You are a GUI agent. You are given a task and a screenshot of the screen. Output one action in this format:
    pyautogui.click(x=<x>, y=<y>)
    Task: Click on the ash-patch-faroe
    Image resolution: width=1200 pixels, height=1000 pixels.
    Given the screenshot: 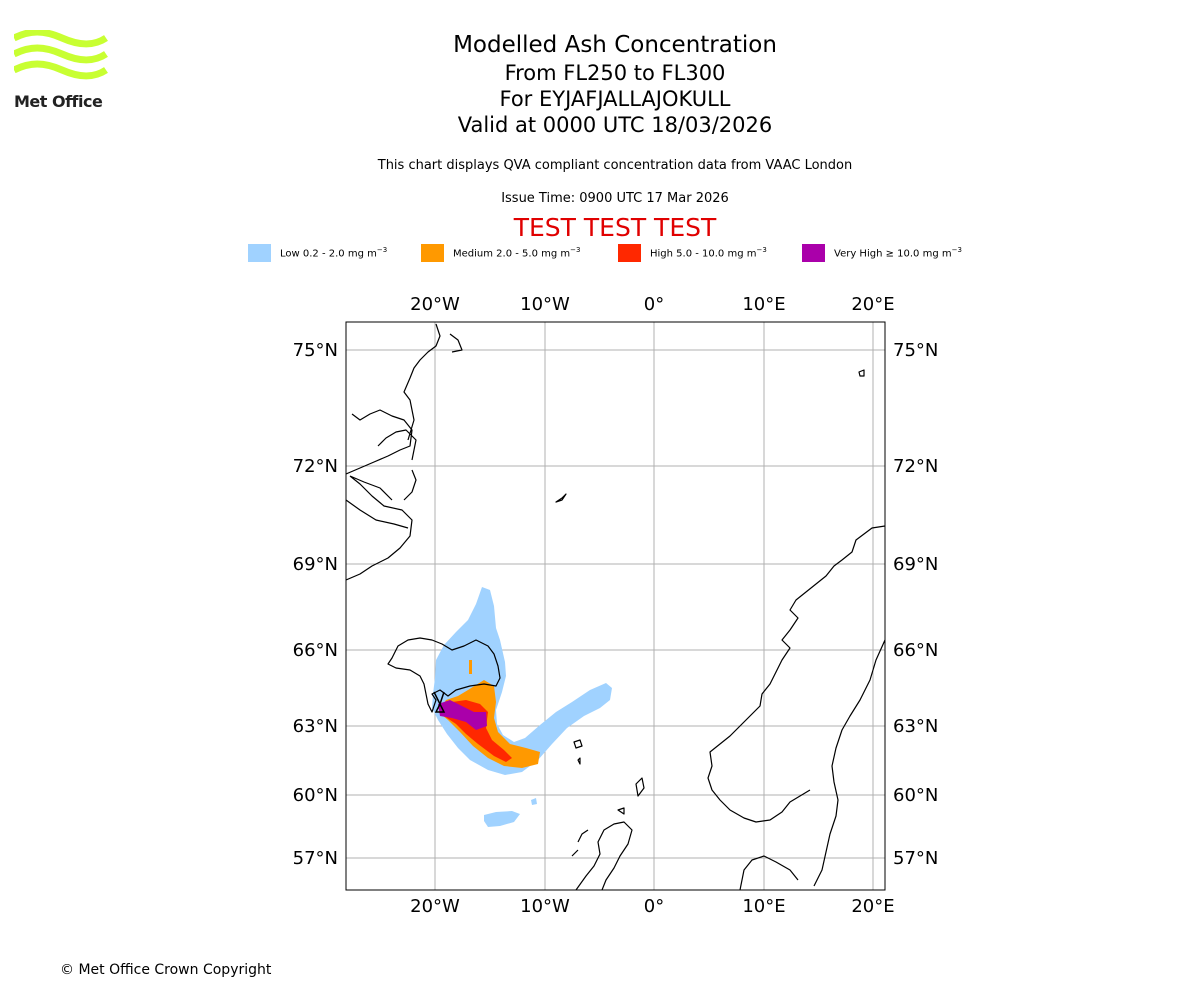 What is the action you would take?
    pyautogui.click(x=502, y=819)
    